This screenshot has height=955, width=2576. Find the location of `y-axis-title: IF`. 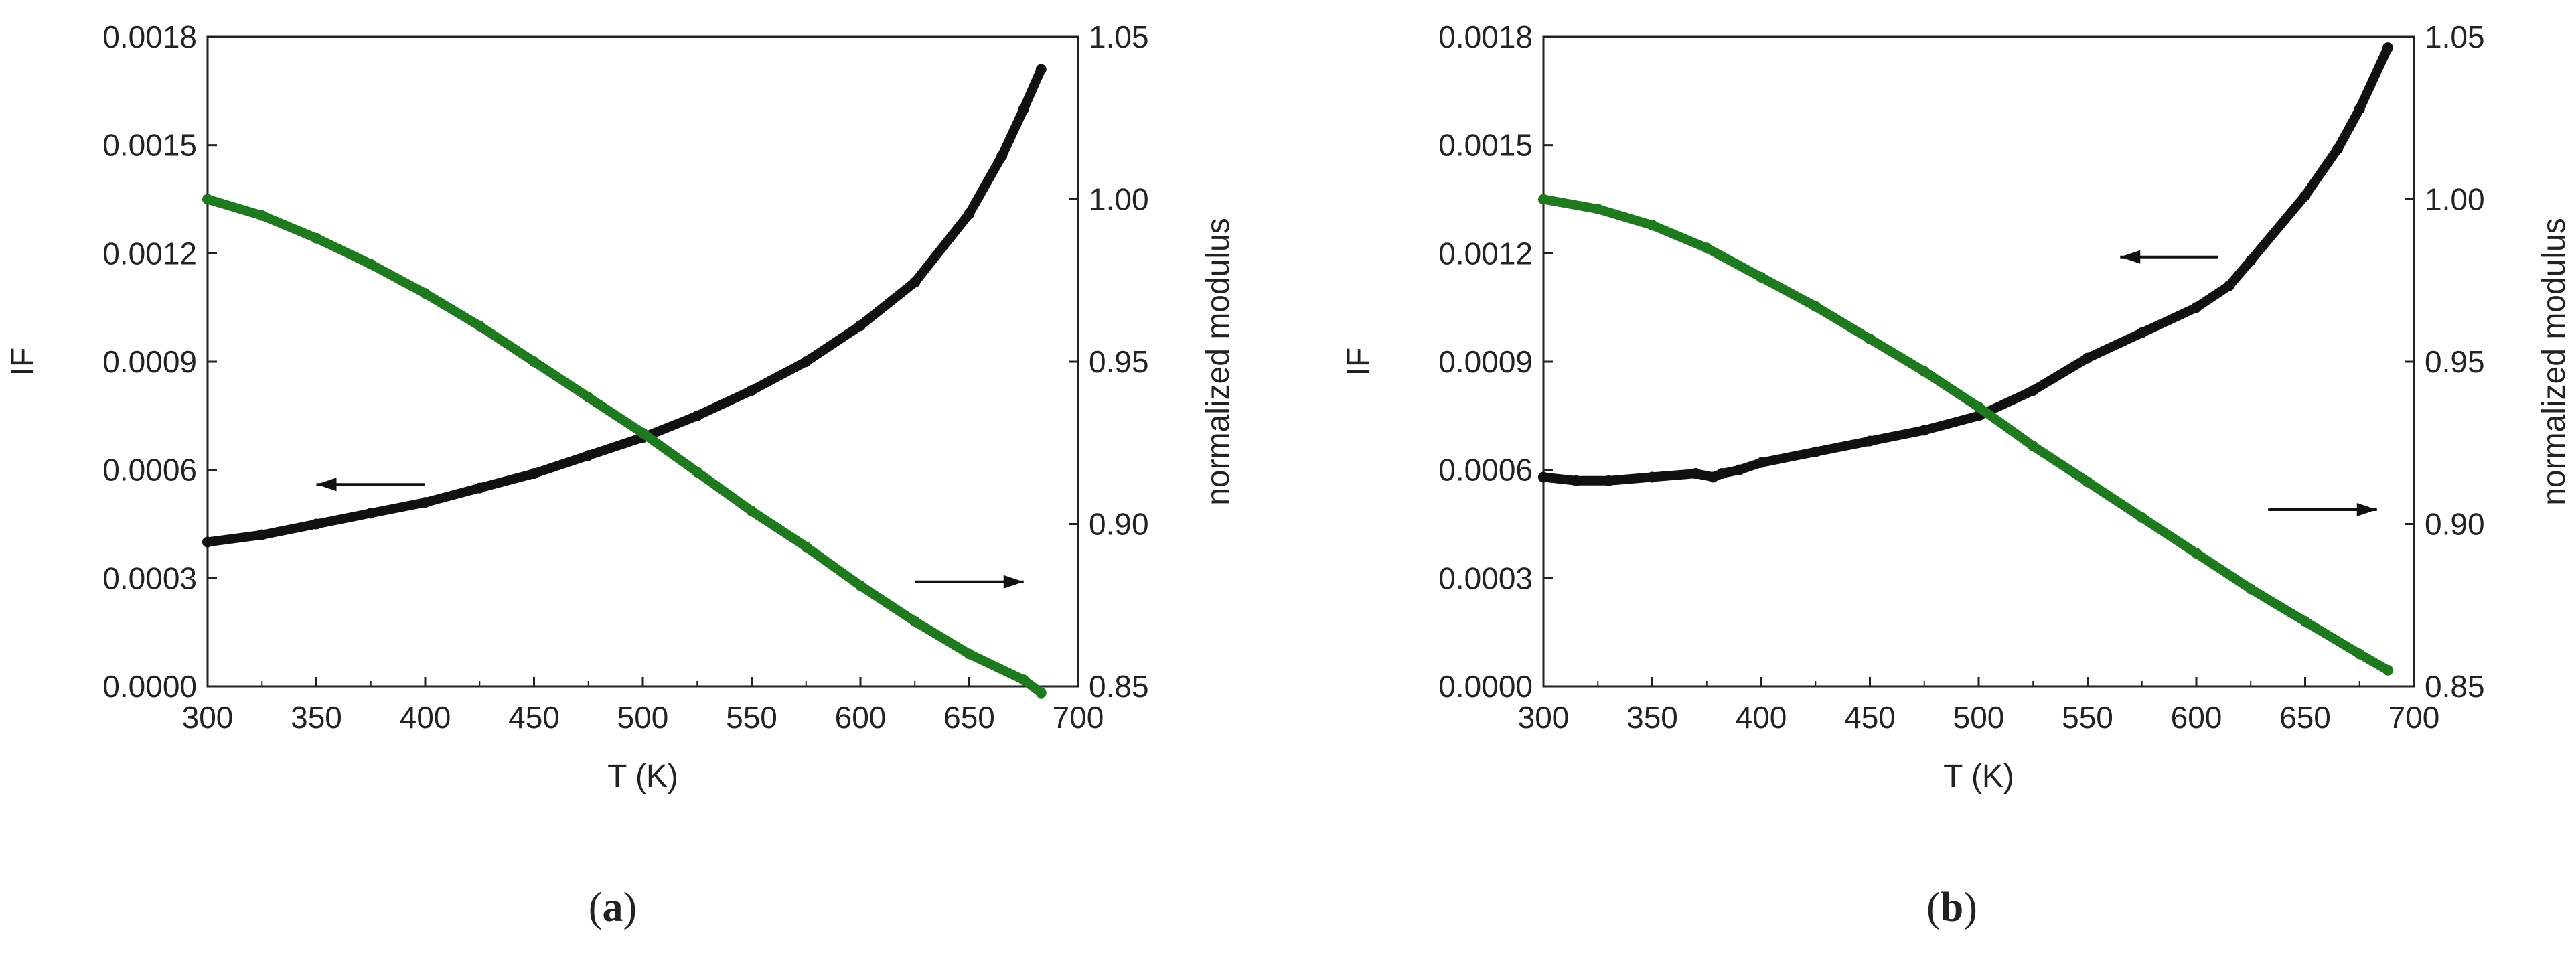

y-axis-title: IF is located at coordinates (1359, 362).